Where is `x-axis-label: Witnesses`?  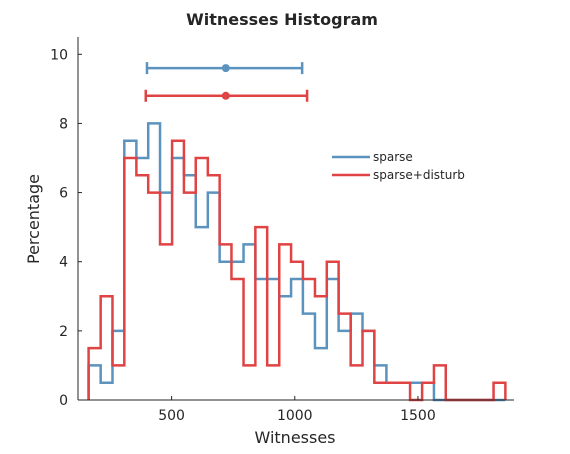 x-axis-label: Witnesses is located at coordinates (294, 437).